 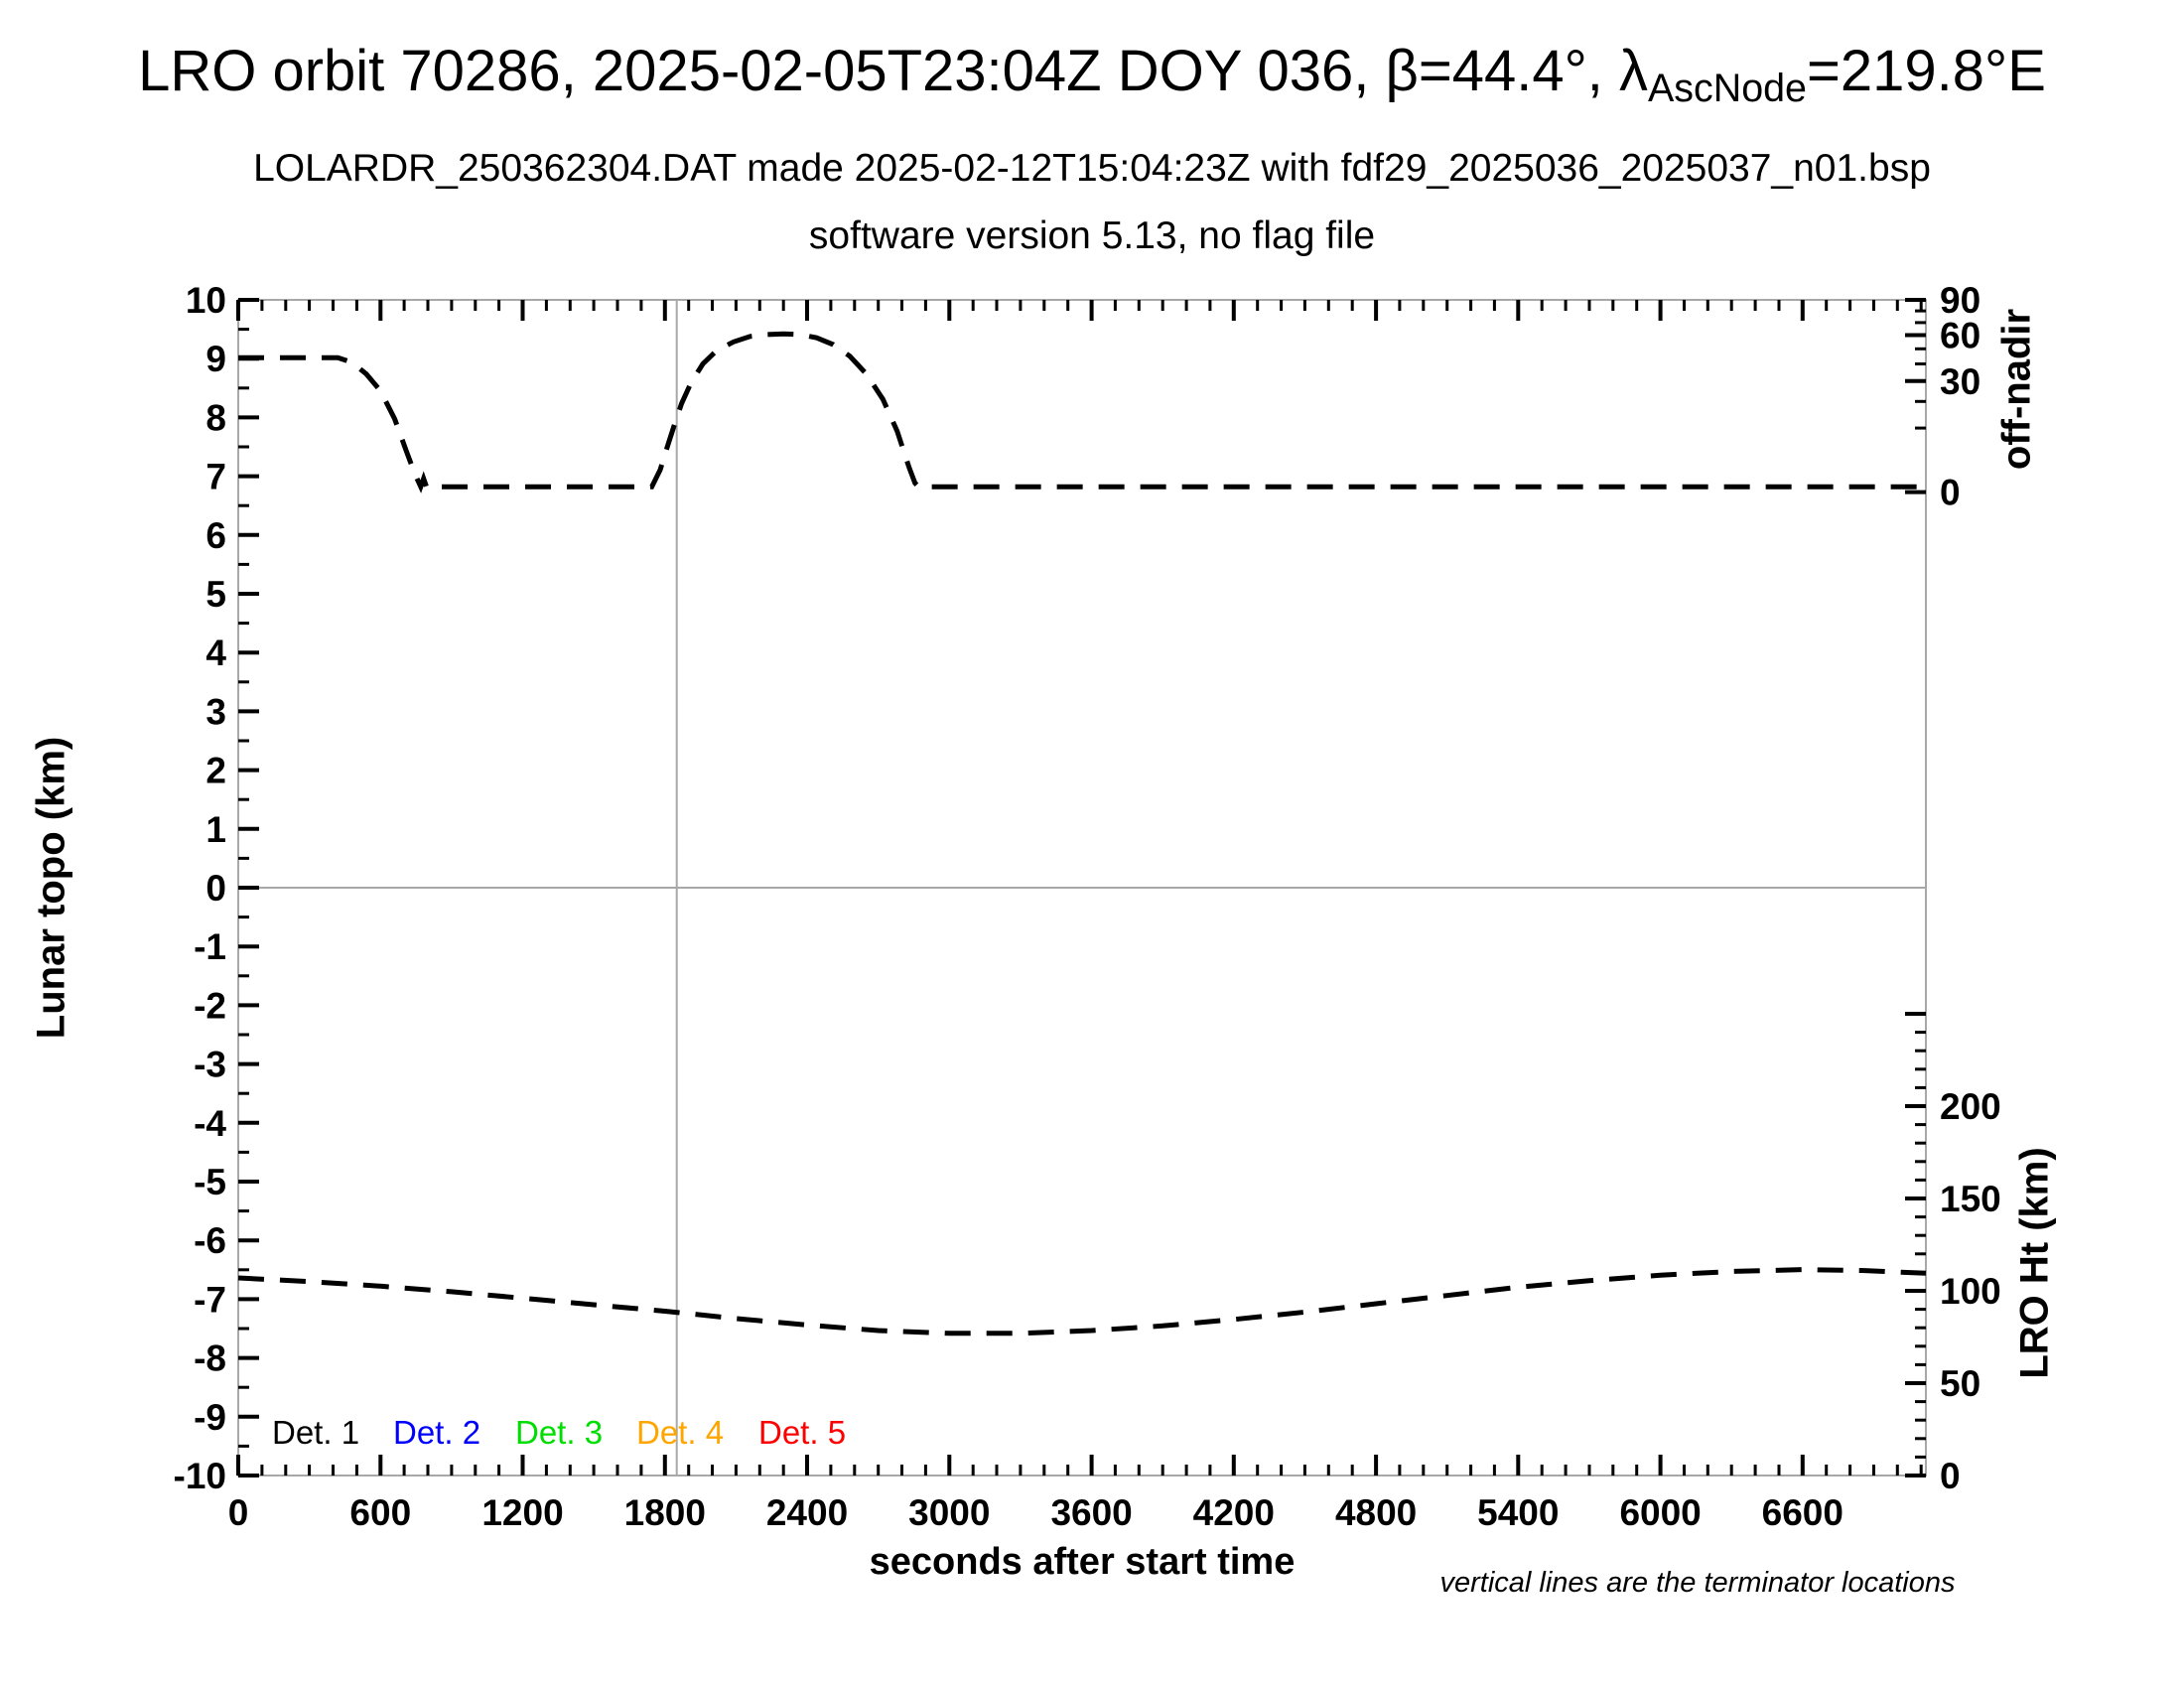 What do you see at coordinates (1960, 1383) in the screenshot?
I see `lroht-tick-label: 50` at bounding box center [1960, 1383].